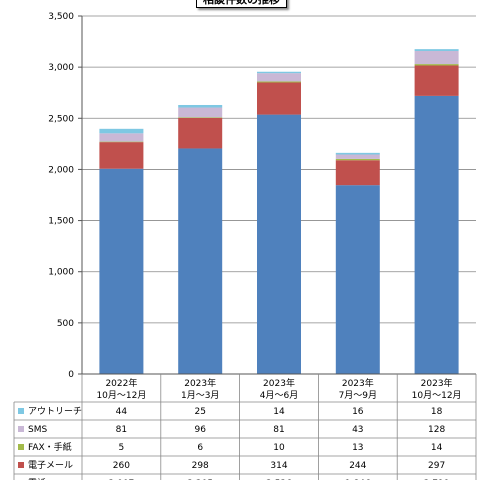 This screenshot has height=480, width=480. Describe the element at coordinates (50, 465) in the screenshot. I see `legend-label: 電子メール` at that location.